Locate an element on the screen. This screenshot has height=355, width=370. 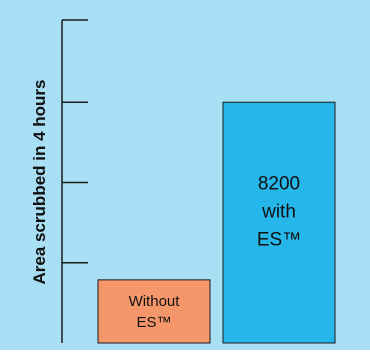
bar-label-line: with is located at coordinates (278, 212).